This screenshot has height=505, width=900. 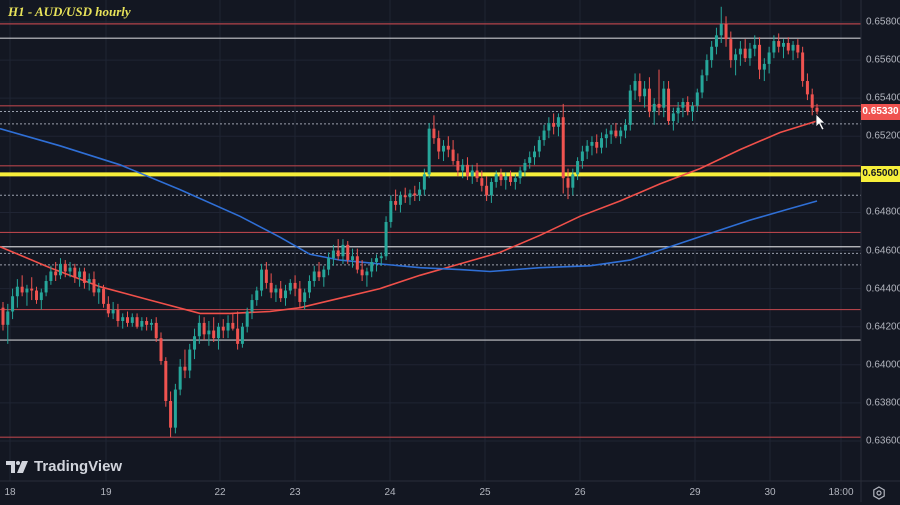 What do you see at coordinates (390, 492) in the screenshot?
I see `time-axis-label: 24` at bounding box center [390, 492].